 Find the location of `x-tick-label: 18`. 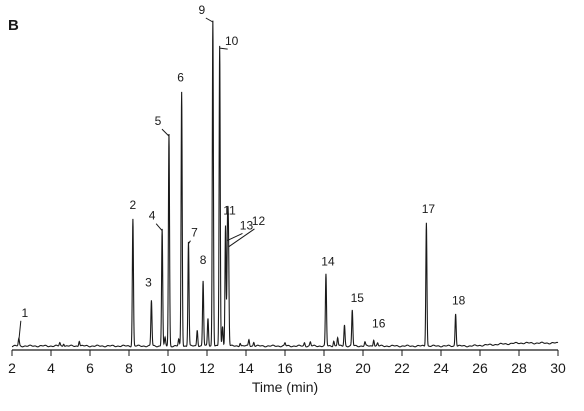

x-tick-label: 18 is located at coordinates (324, 368).